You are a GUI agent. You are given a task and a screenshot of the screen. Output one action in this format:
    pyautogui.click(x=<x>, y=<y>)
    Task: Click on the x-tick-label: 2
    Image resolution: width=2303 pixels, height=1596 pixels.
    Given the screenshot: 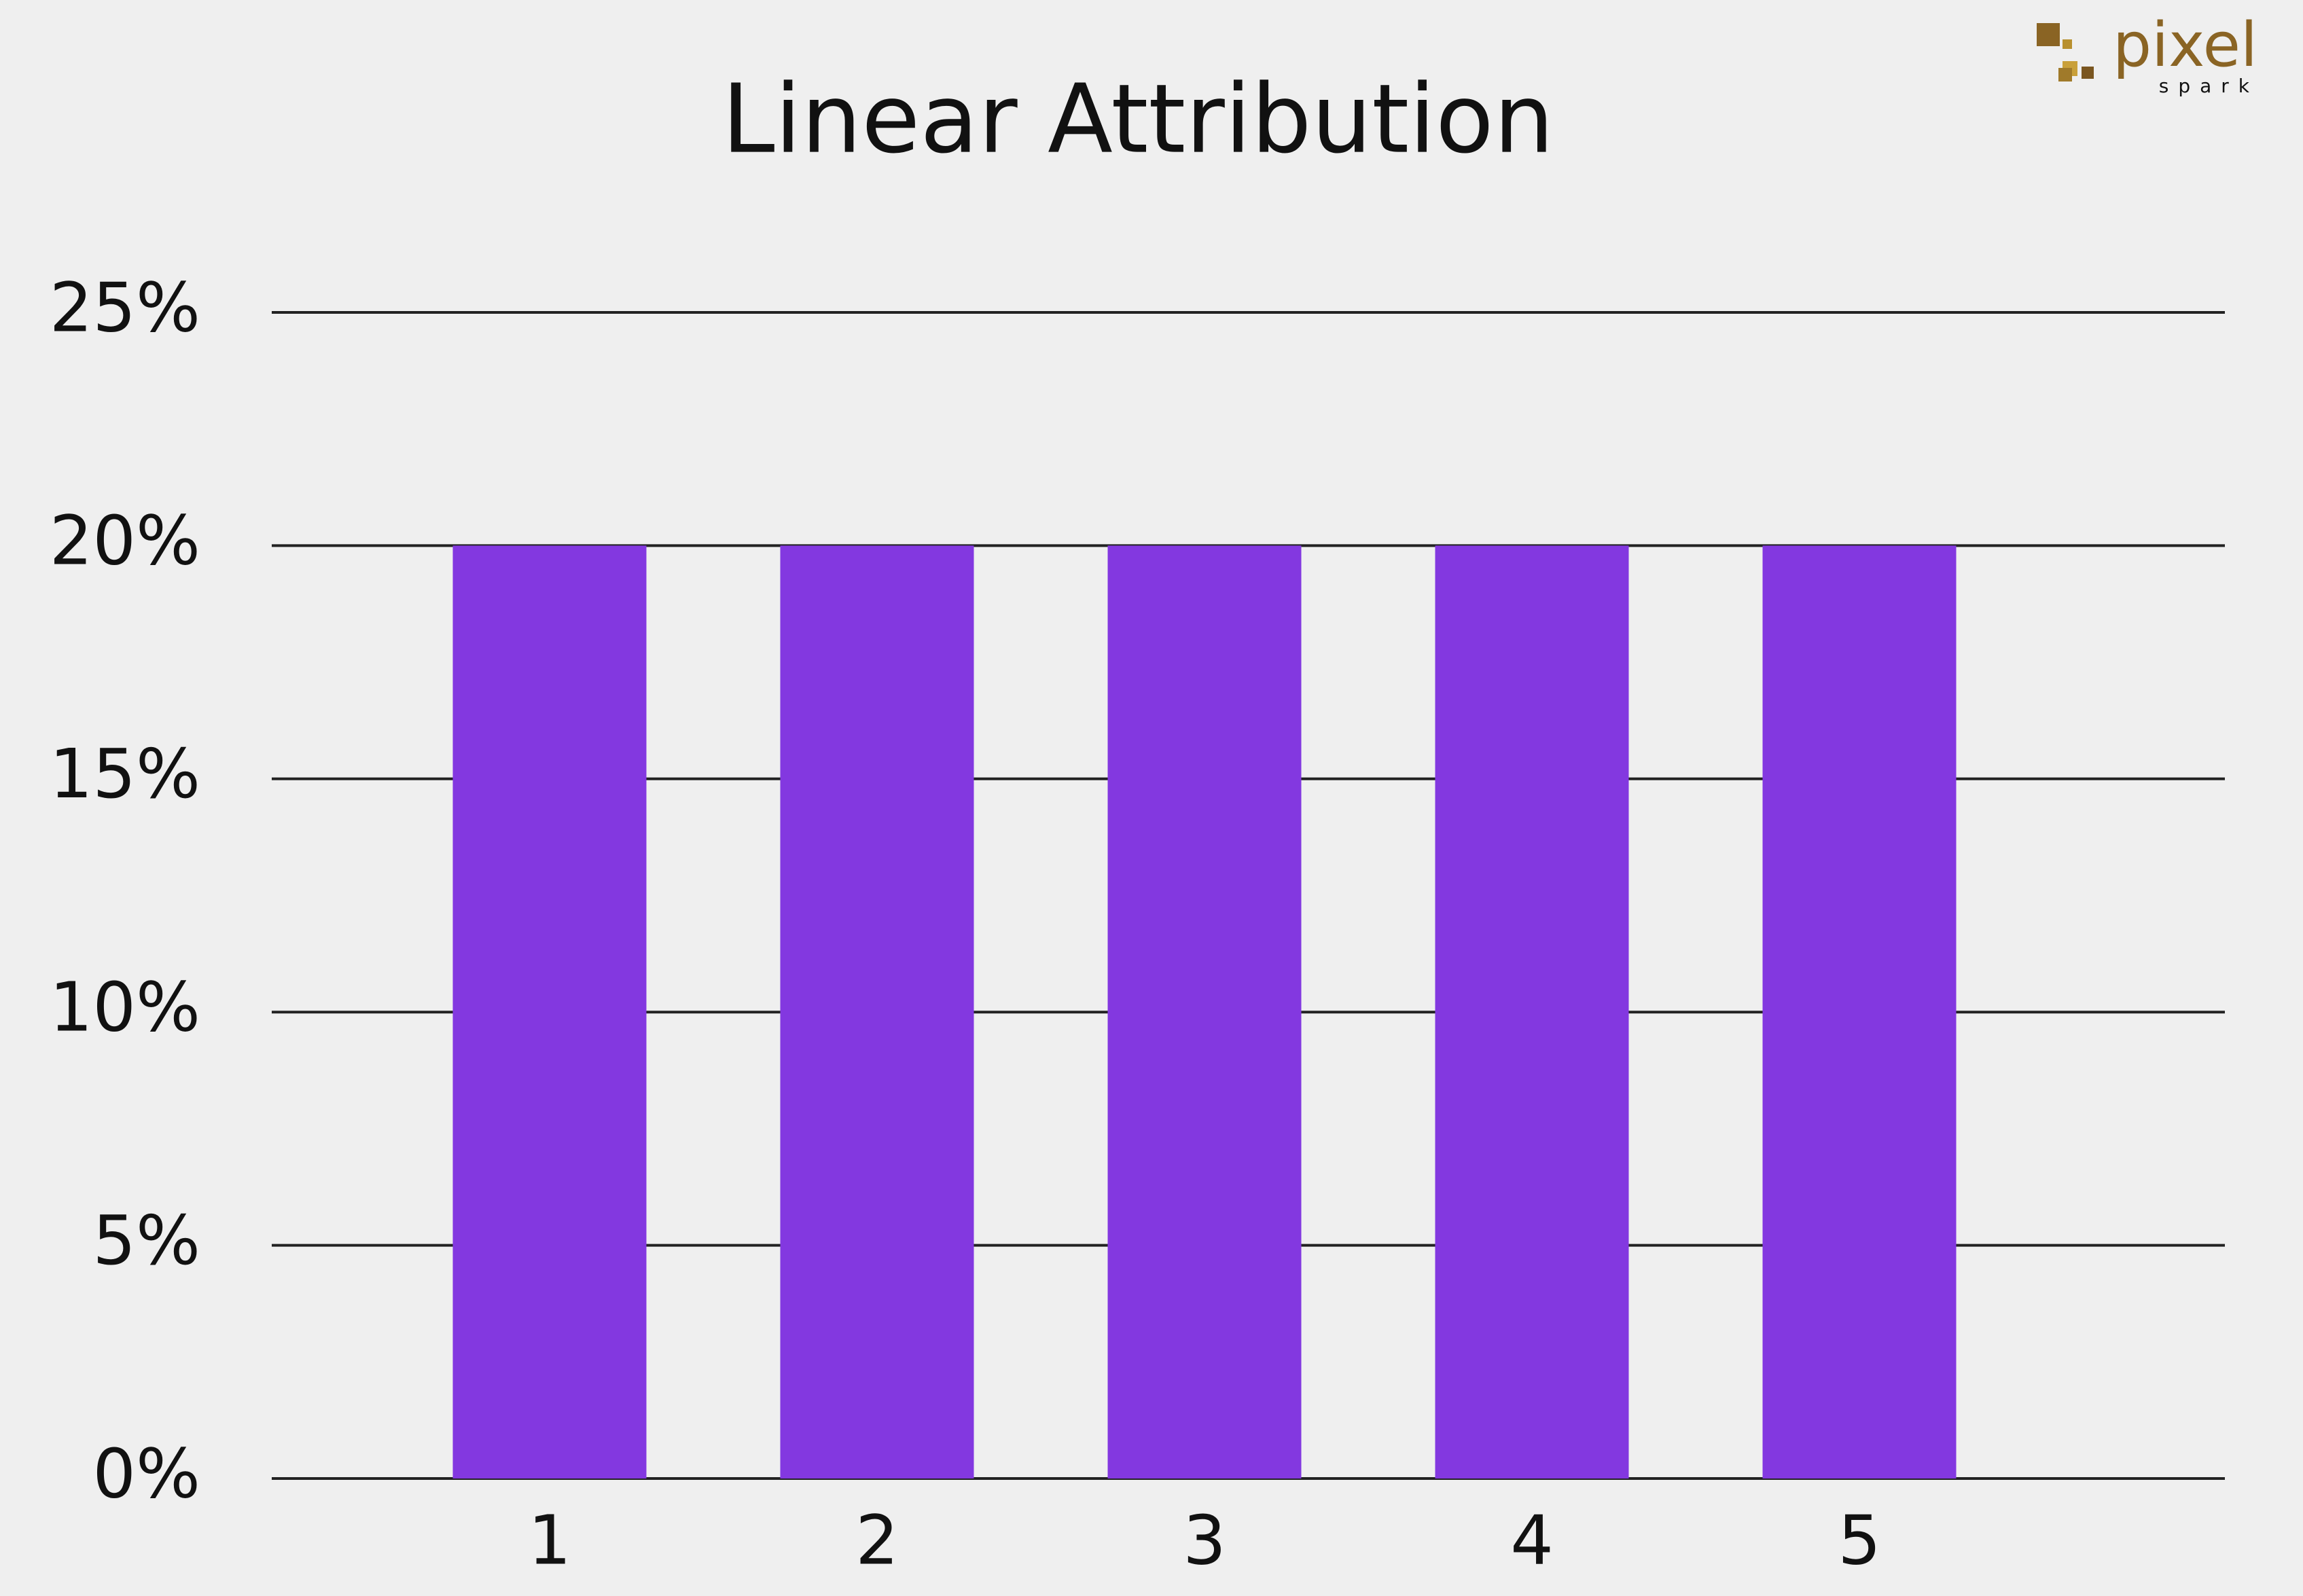 What is the action you would take?
    pyautogui.click(x=877, y=1540)
    